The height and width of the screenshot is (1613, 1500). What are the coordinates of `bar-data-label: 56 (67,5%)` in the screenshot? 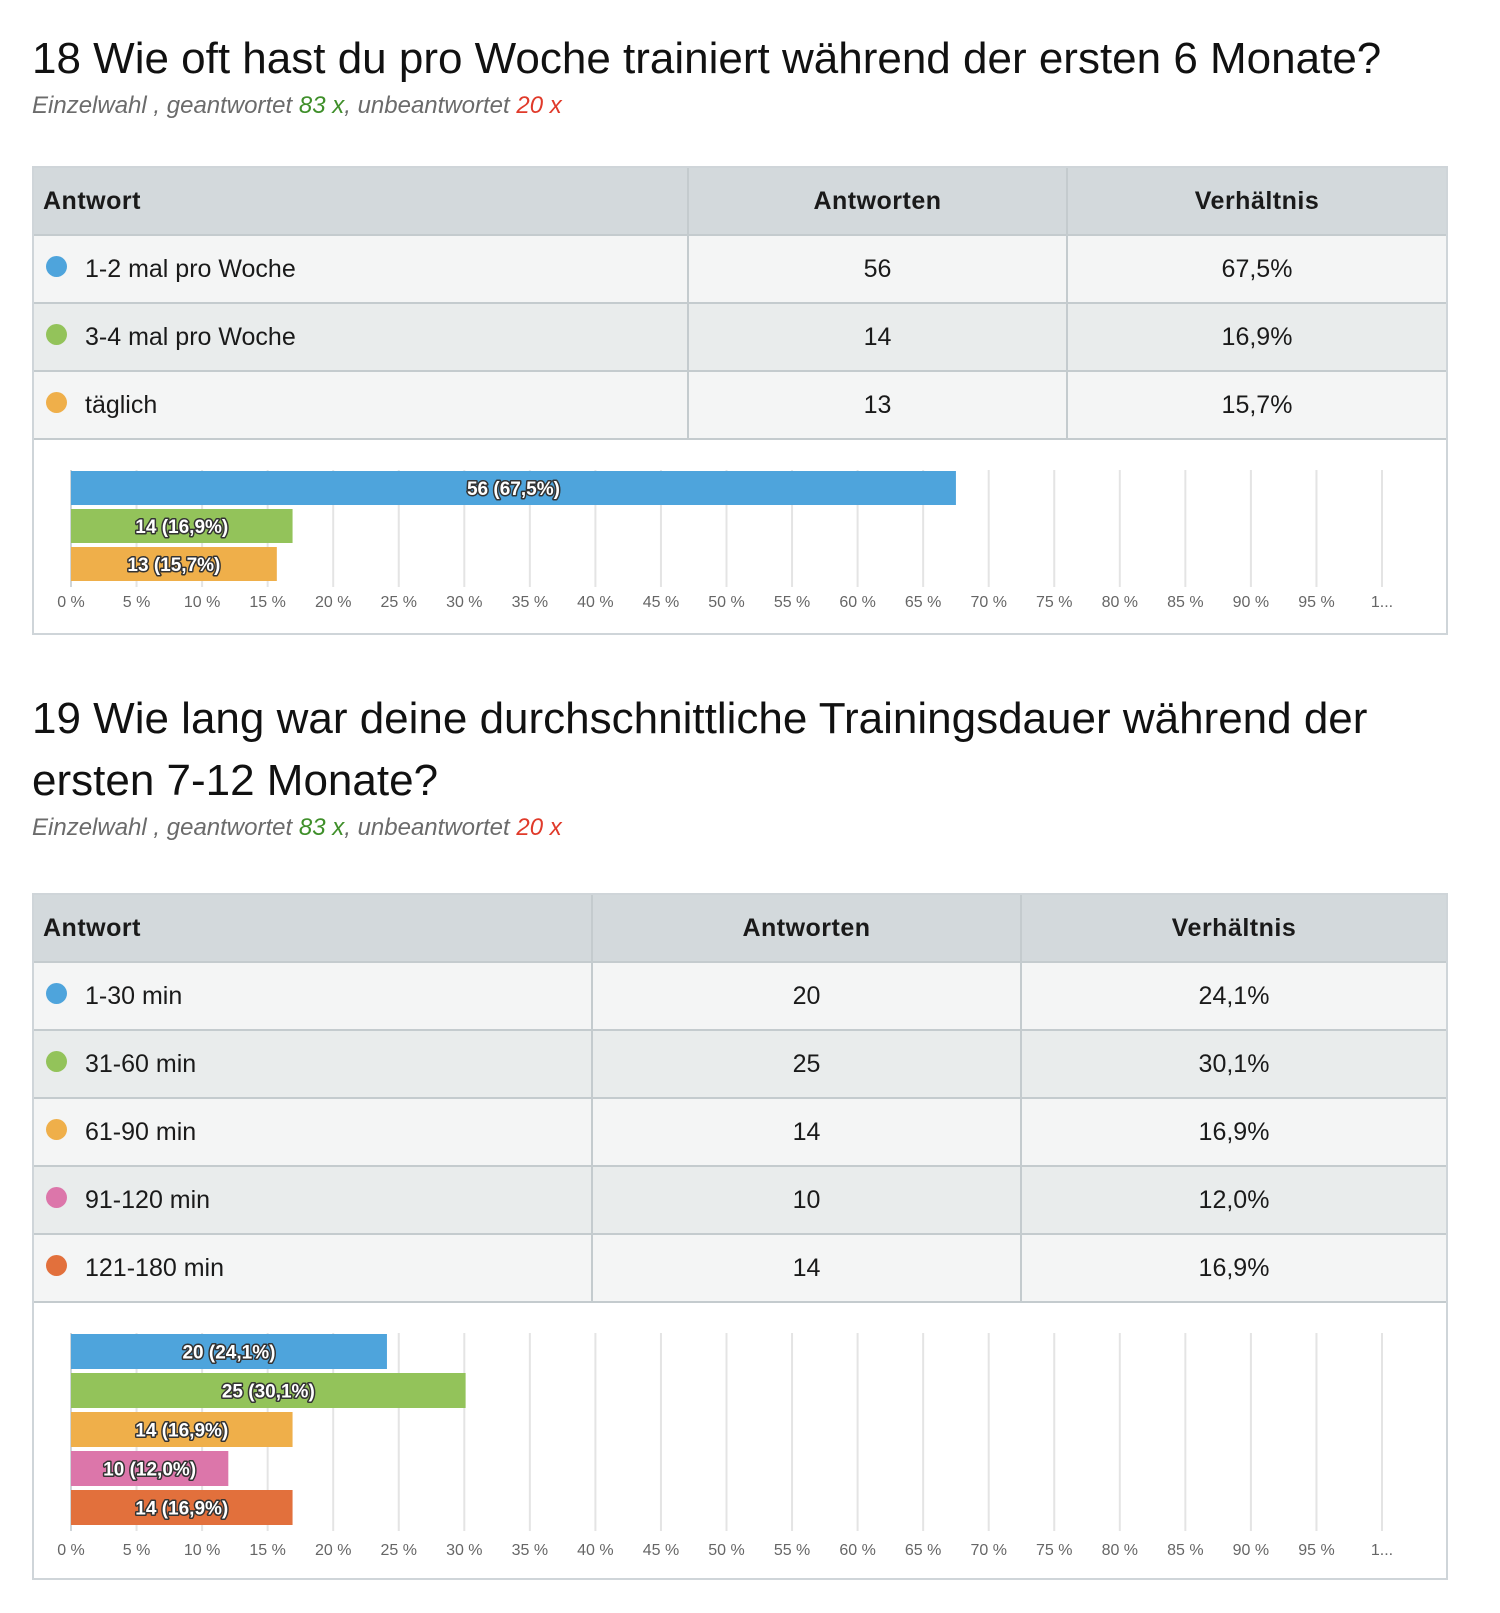 It's located at (513, 489).